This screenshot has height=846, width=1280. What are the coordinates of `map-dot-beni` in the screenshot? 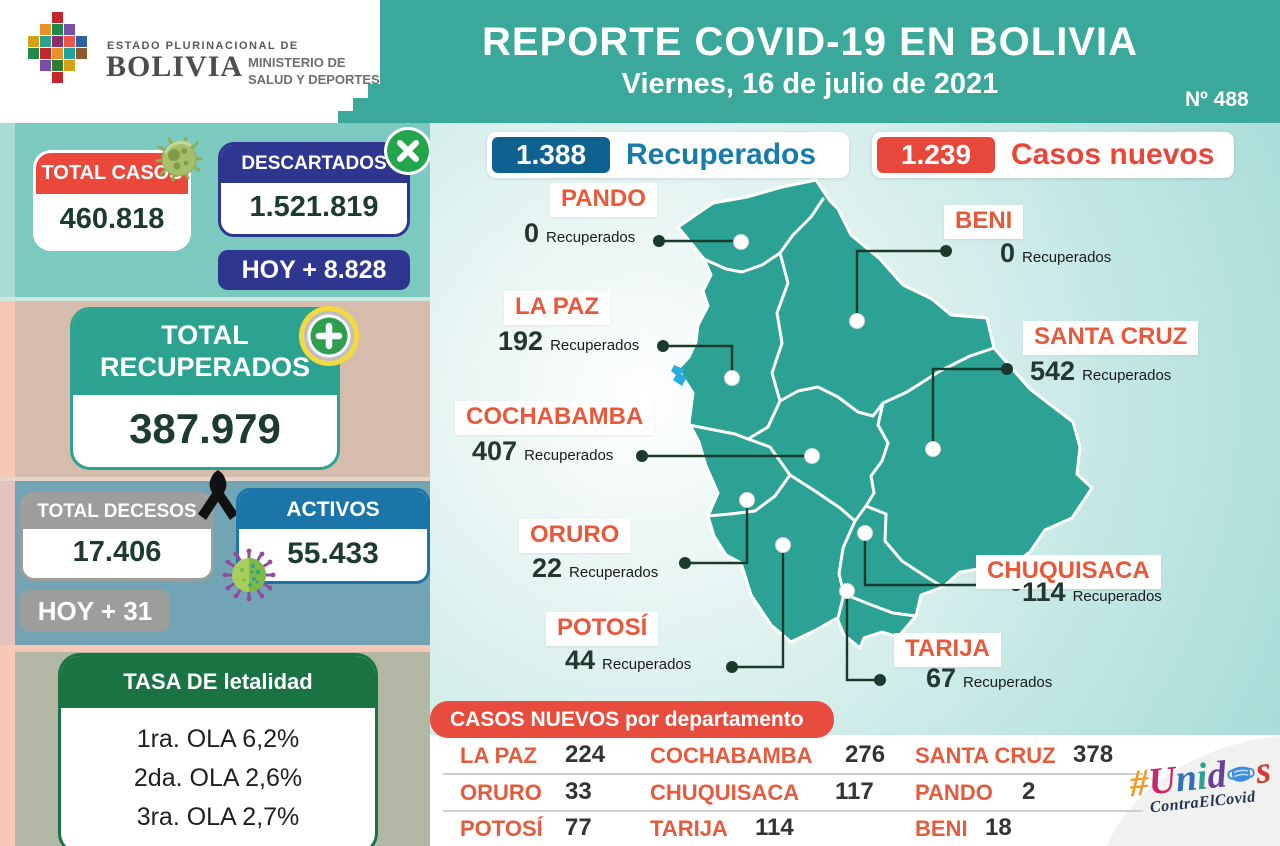 It's located at (857, 321).